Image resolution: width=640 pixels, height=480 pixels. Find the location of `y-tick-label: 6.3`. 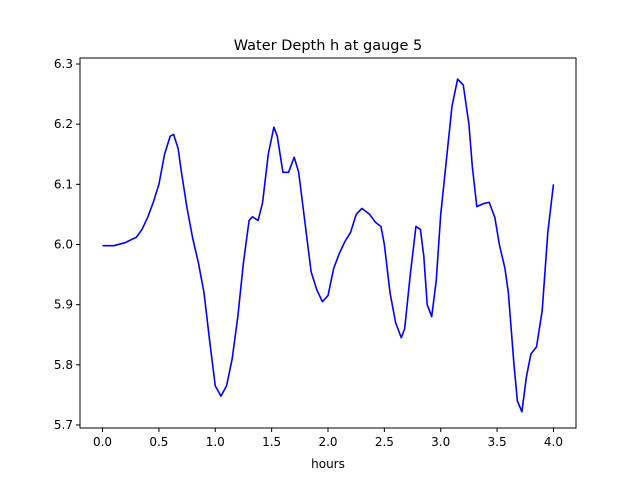

y-tick-label: 6.3 is located at coordinates (63, 64).